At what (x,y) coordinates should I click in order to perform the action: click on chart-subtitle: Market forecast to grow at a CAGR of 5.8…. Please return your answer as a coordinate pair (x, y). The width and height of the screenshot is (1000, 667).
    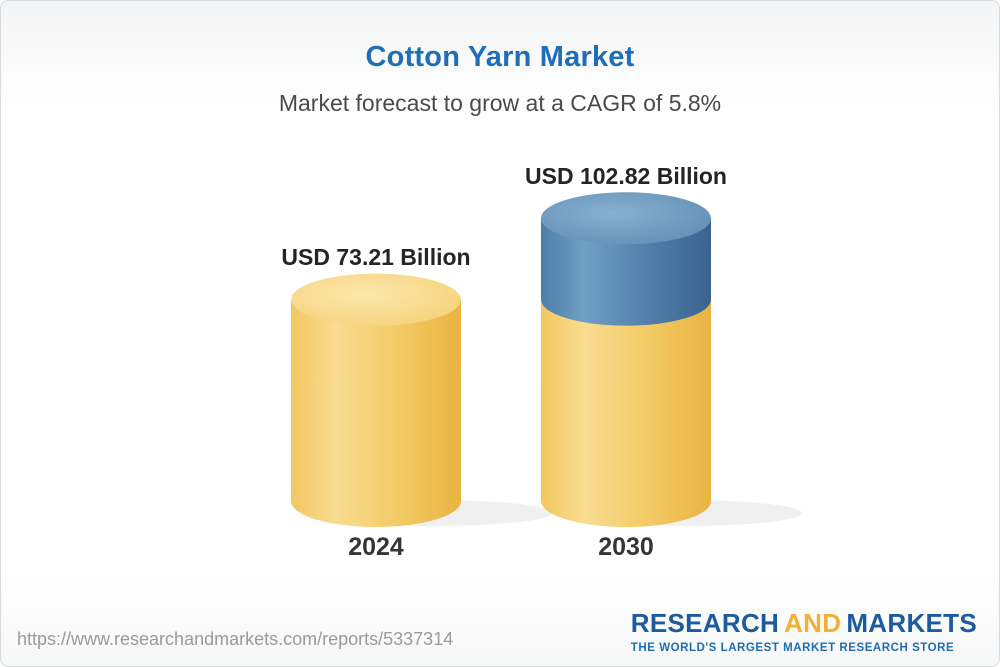
    Looking at the image, I should click on (500, 103).